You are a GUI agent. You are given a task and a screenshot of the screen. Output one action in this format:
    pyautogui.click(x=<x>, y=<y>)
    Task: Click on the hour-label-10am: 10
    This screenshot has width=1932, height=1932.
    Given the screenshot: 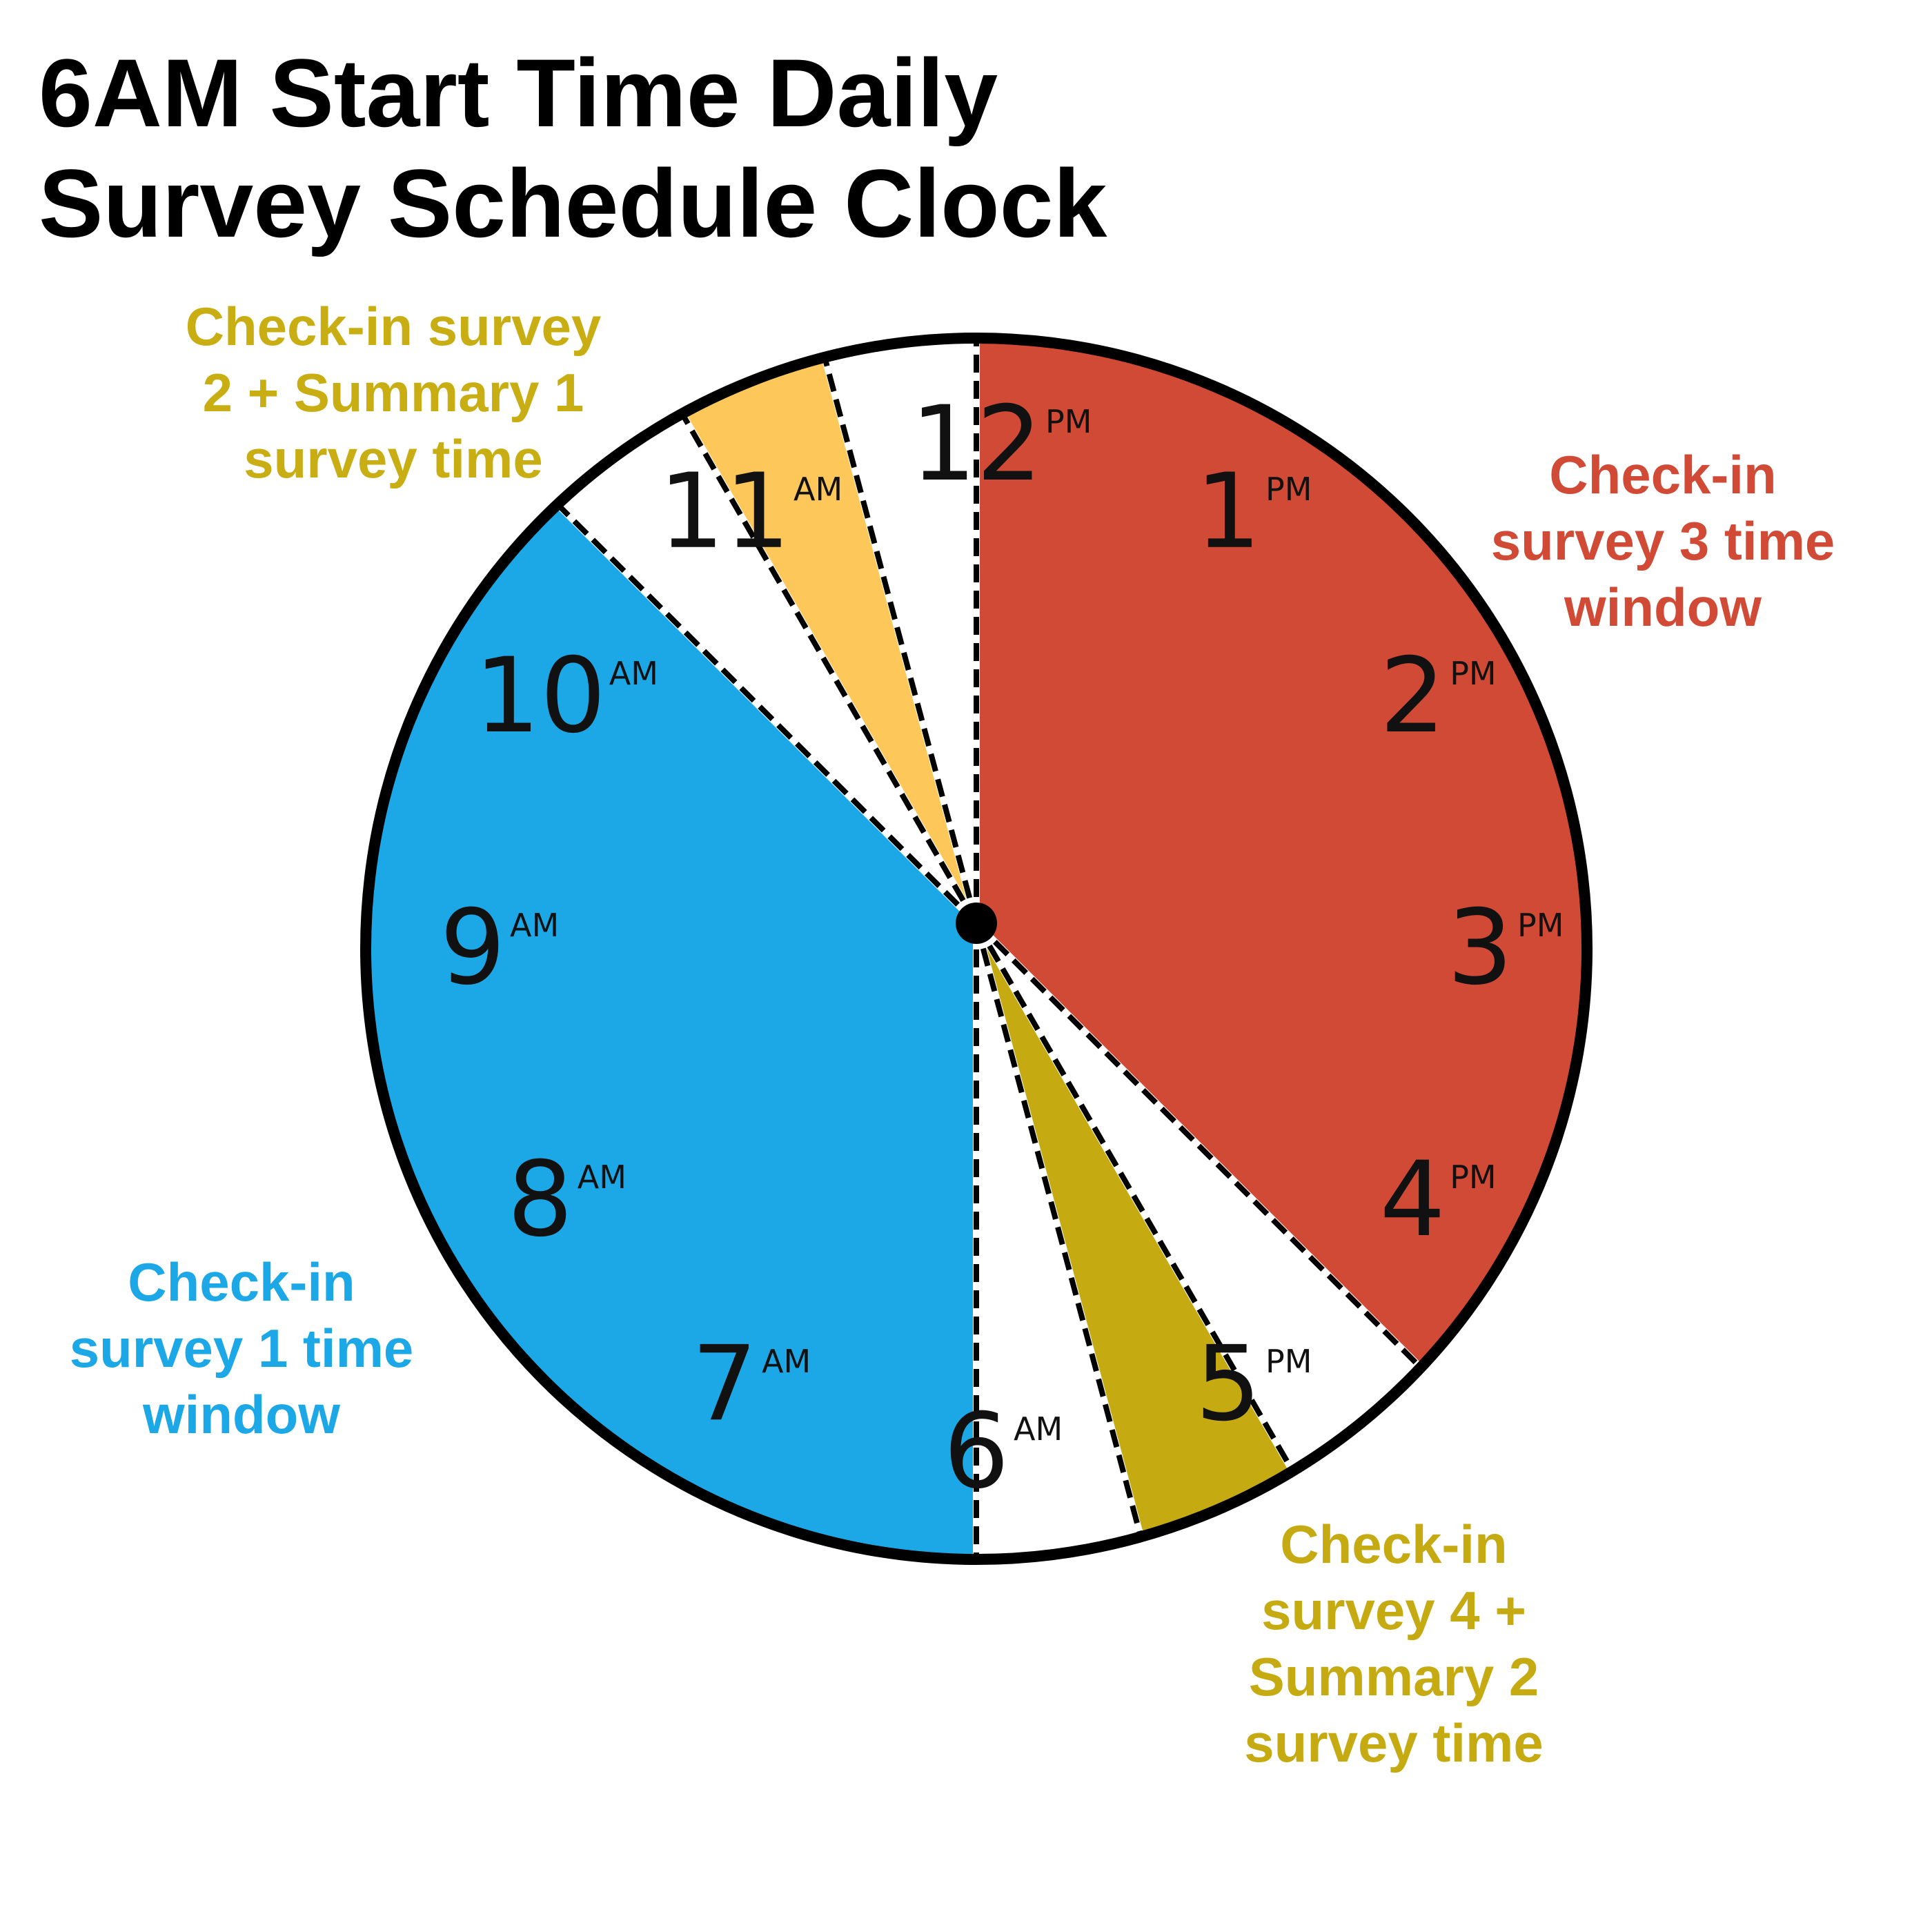 What is the action you would take?
    pyautogui.click(x=540, y=696)
    